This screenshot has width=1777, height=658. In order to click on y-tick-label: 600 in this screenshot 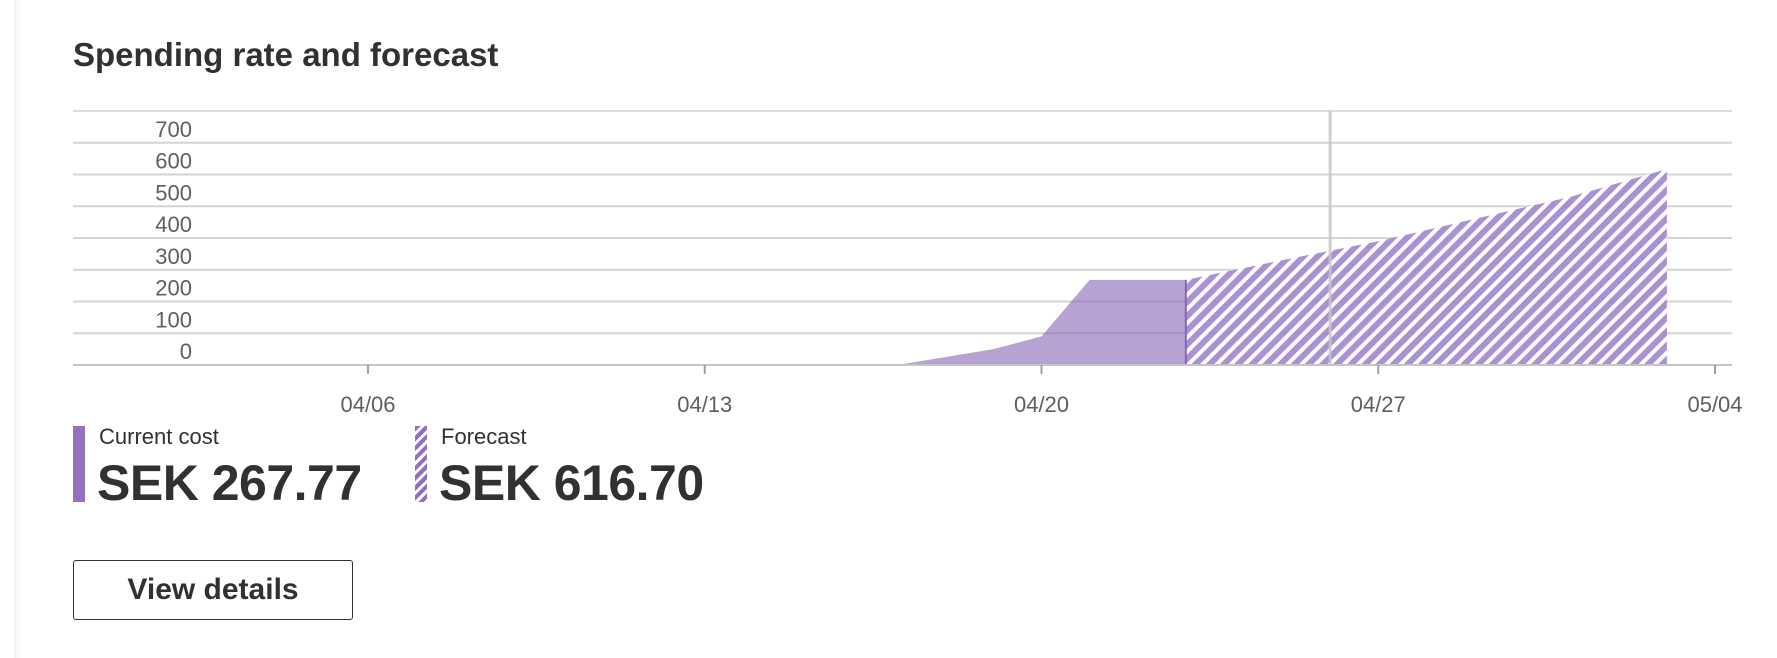, I will do `click(173, 161)`.